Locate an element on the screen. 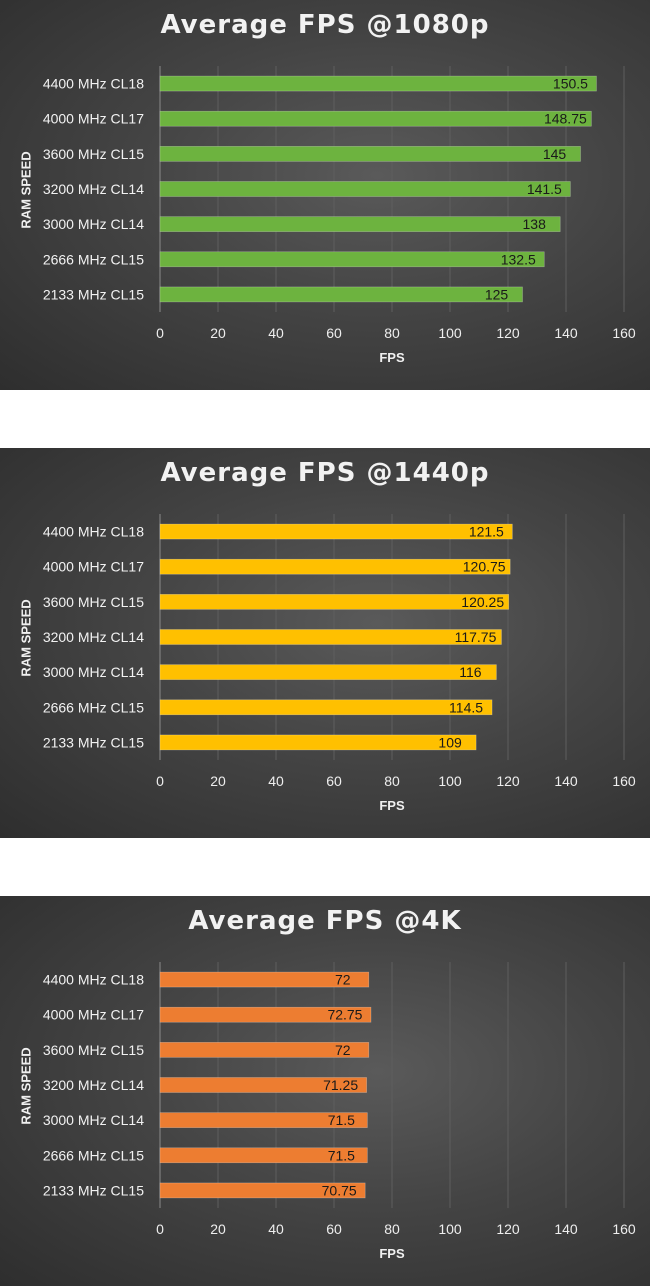 The image size is (650, 1286). data-label: 120.75 is located at coordinates (484, 567).